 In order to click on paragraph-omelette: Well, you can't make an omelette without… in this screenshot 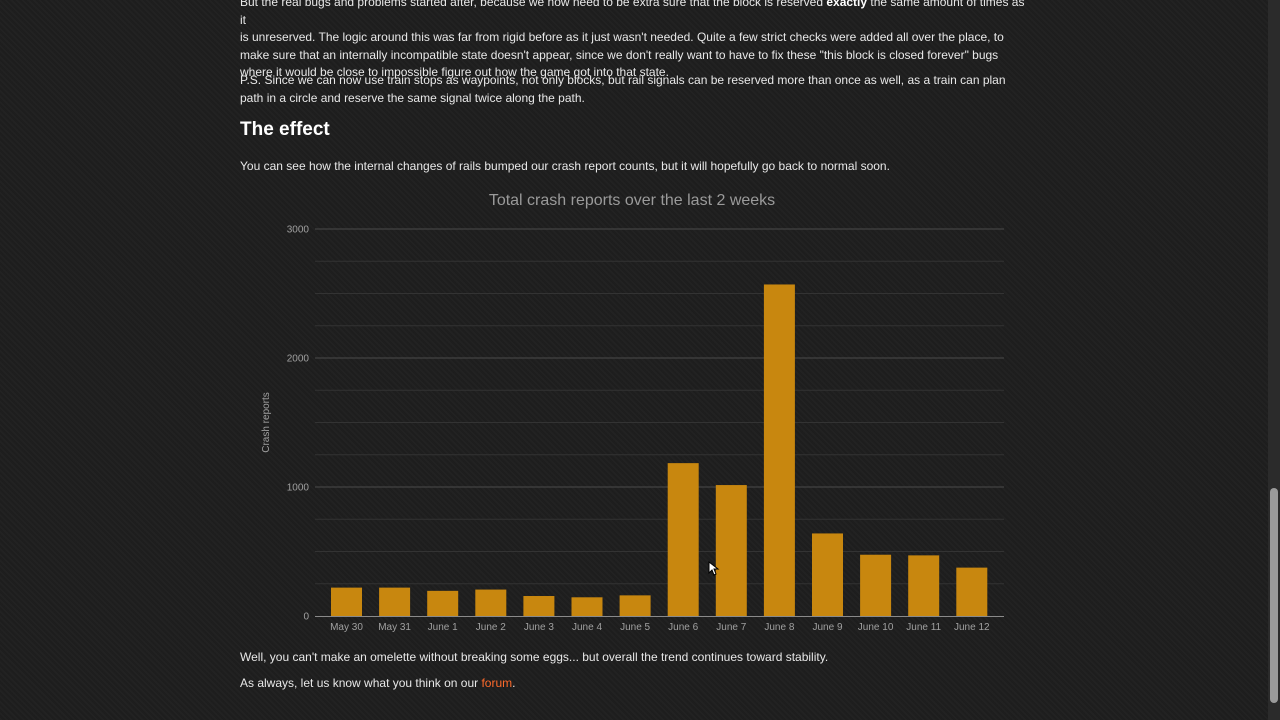, I will do `click(534, 657)`.